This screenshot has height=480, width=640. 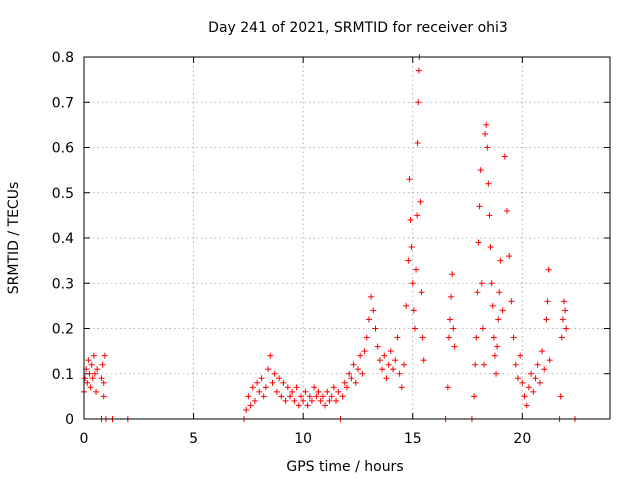 I want to click on y-axis-label: SRMTID / TECUs, so click(x=14, y=238).